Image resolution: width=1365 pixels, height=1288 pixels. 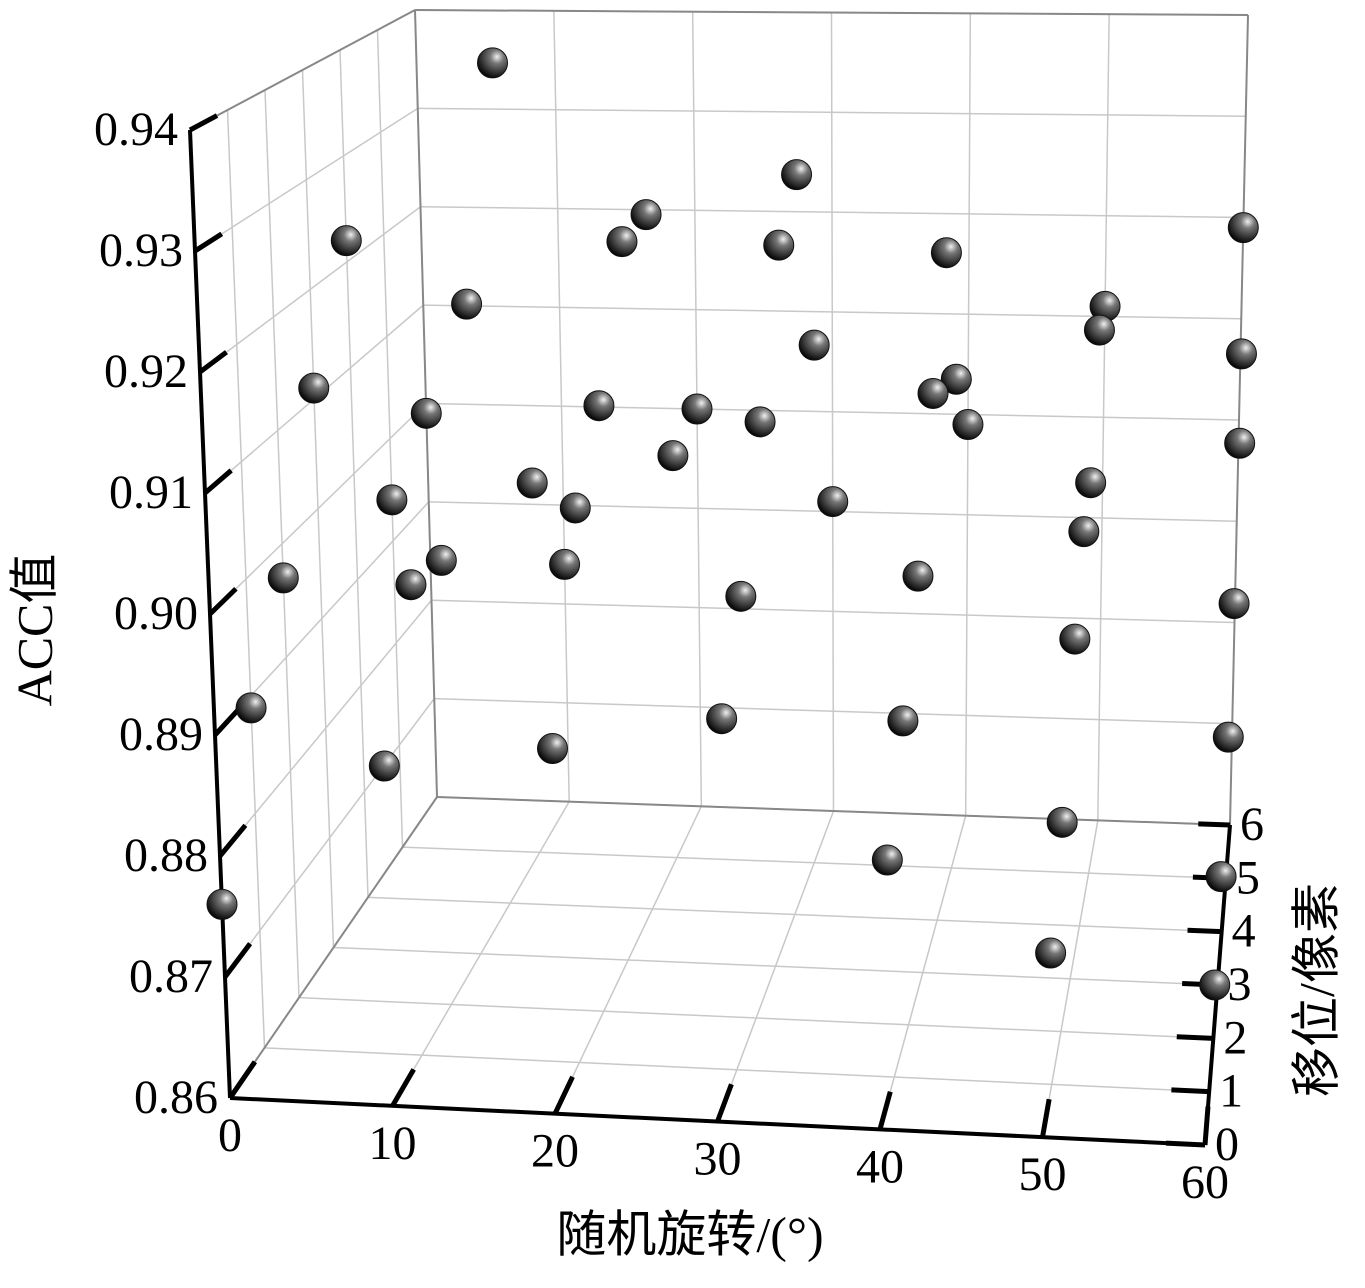 I want to click on x-tick-label: 0, so click(x=230, y=1135).